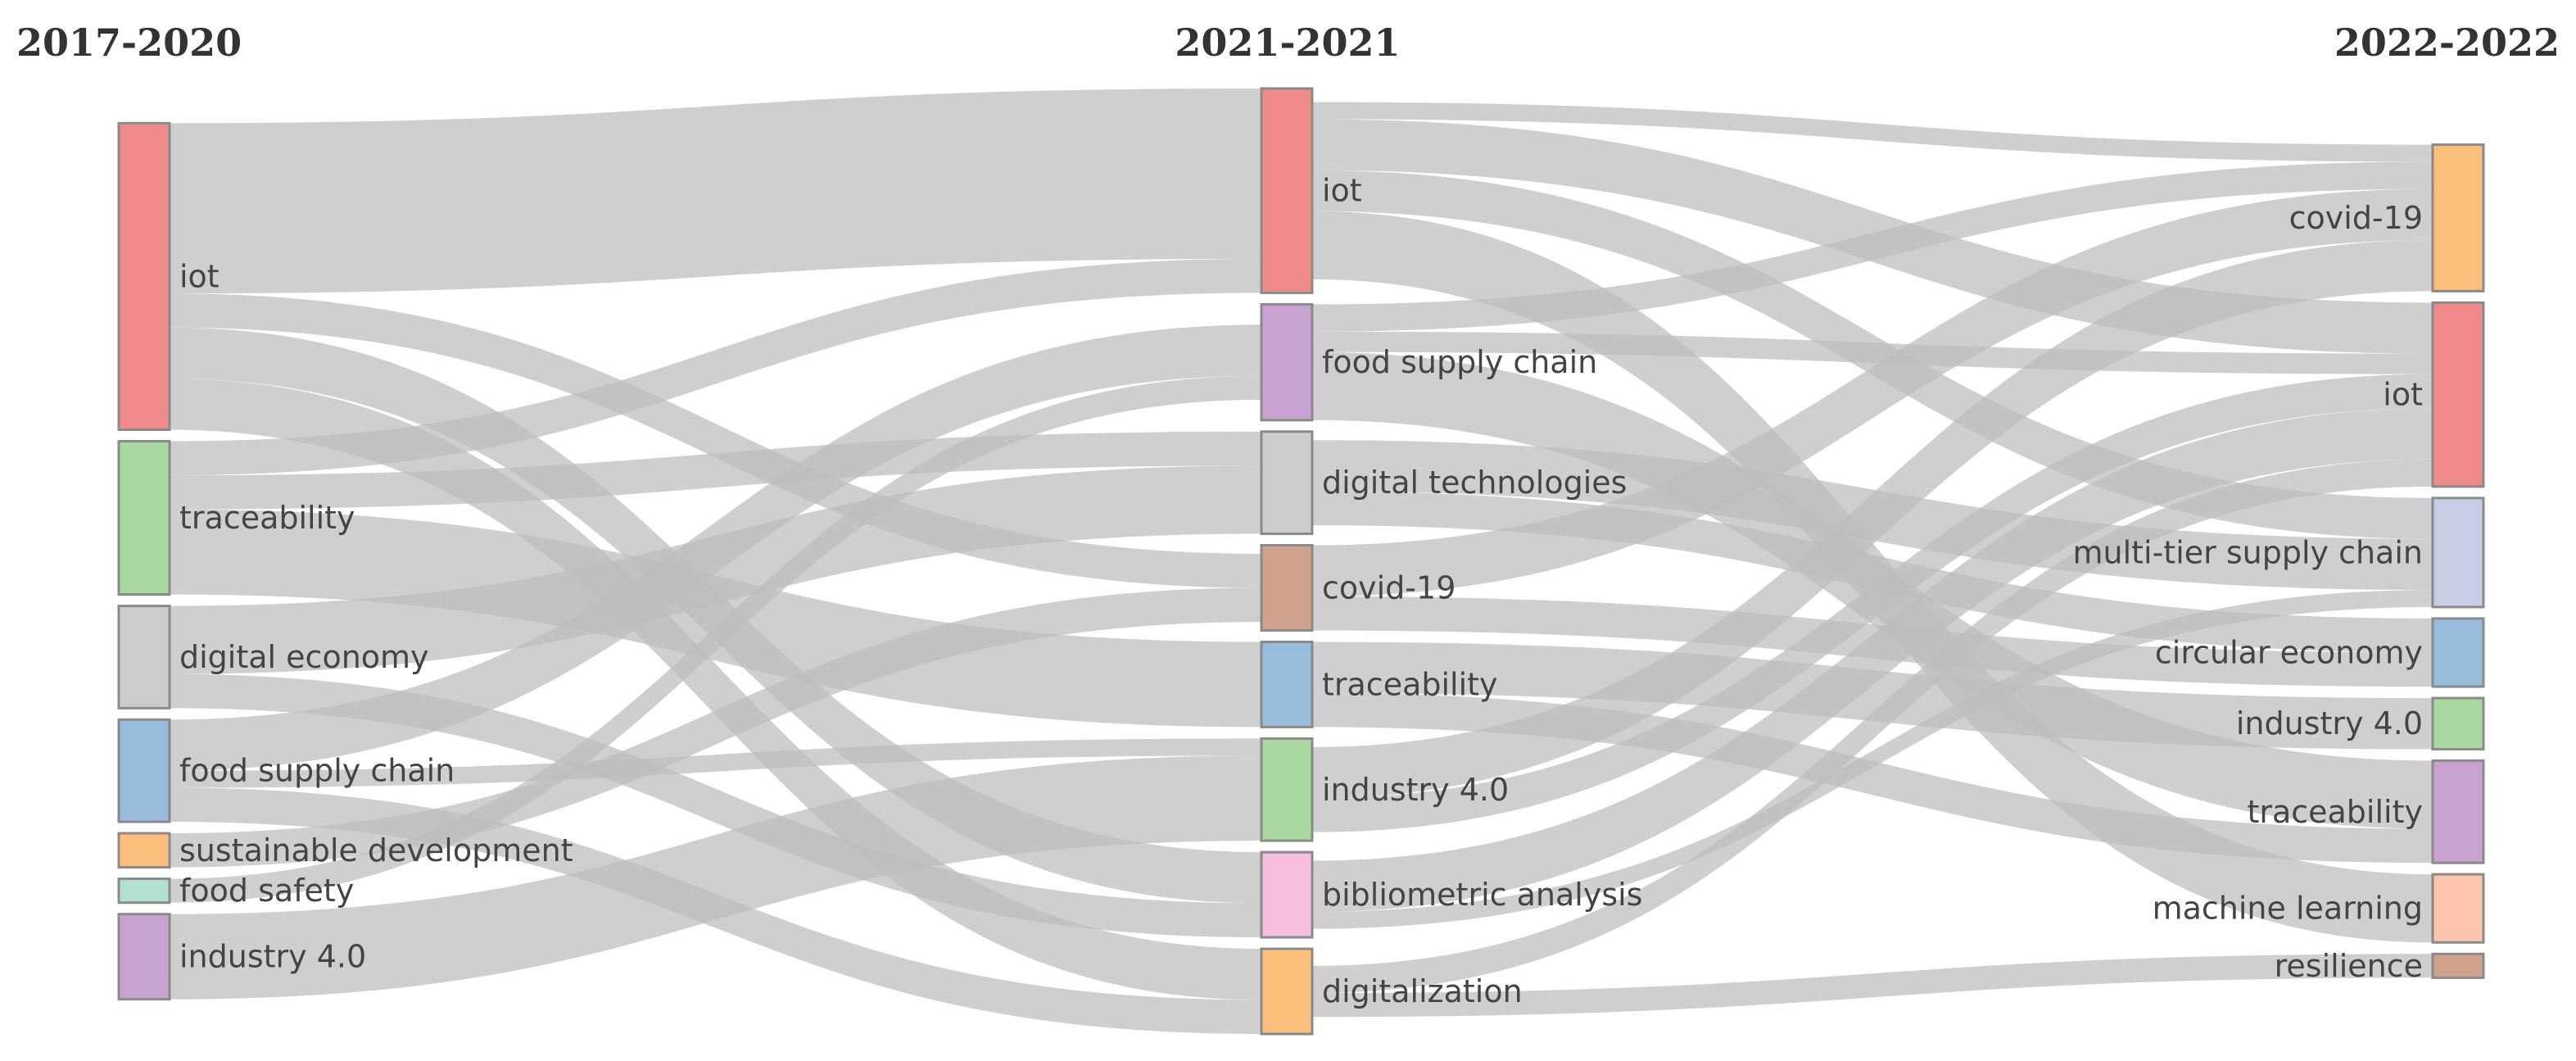  Describe the element at coordinates (2349, 966) in the screenshot. I see `node-label-p3-resilience: resilience` at that location.